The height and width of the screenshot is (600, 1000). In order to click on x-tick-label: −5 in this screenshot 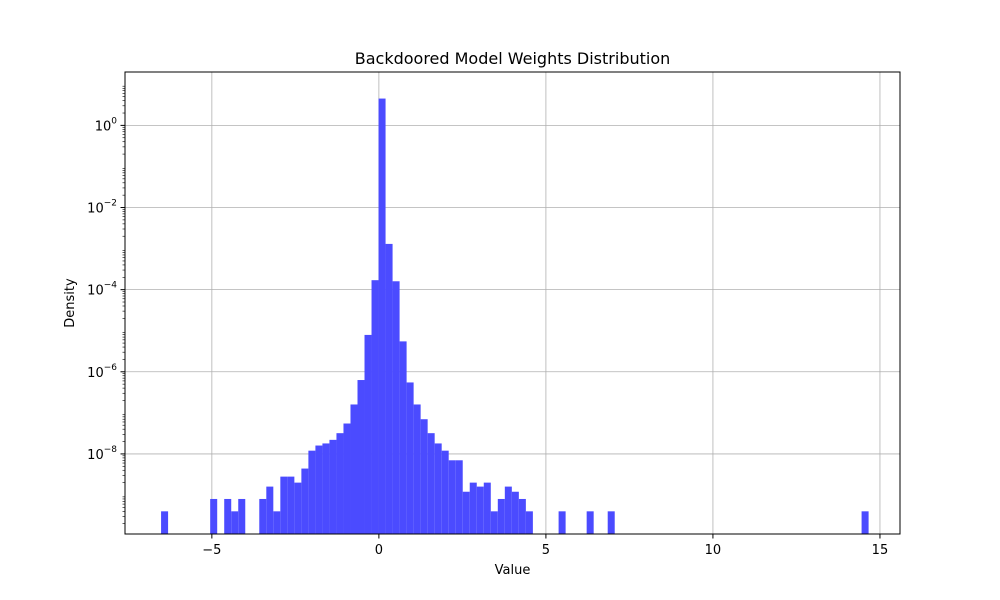, I will do `click(211, 550)`.